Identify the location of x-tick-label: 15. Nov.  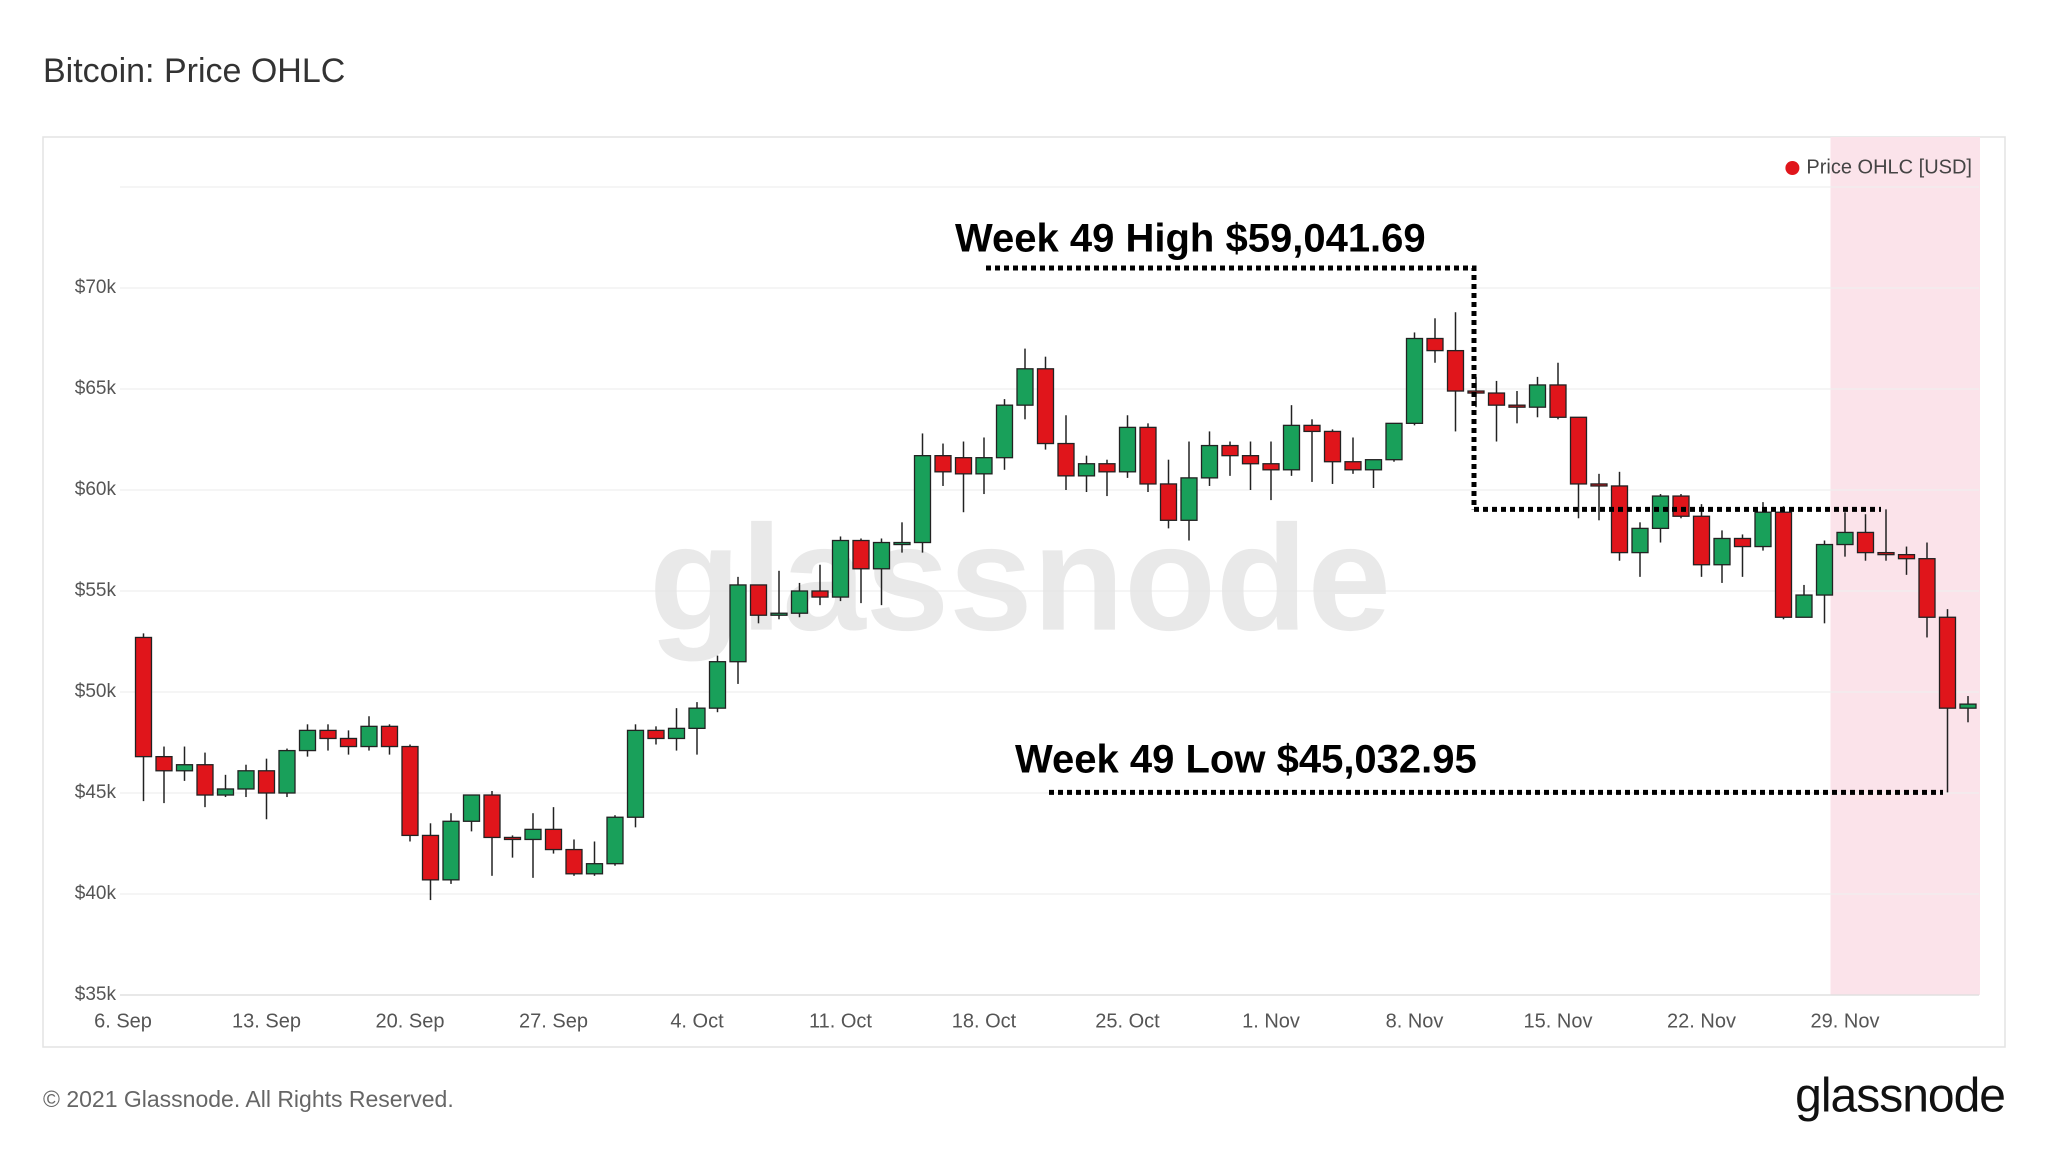
(1558, 1021).